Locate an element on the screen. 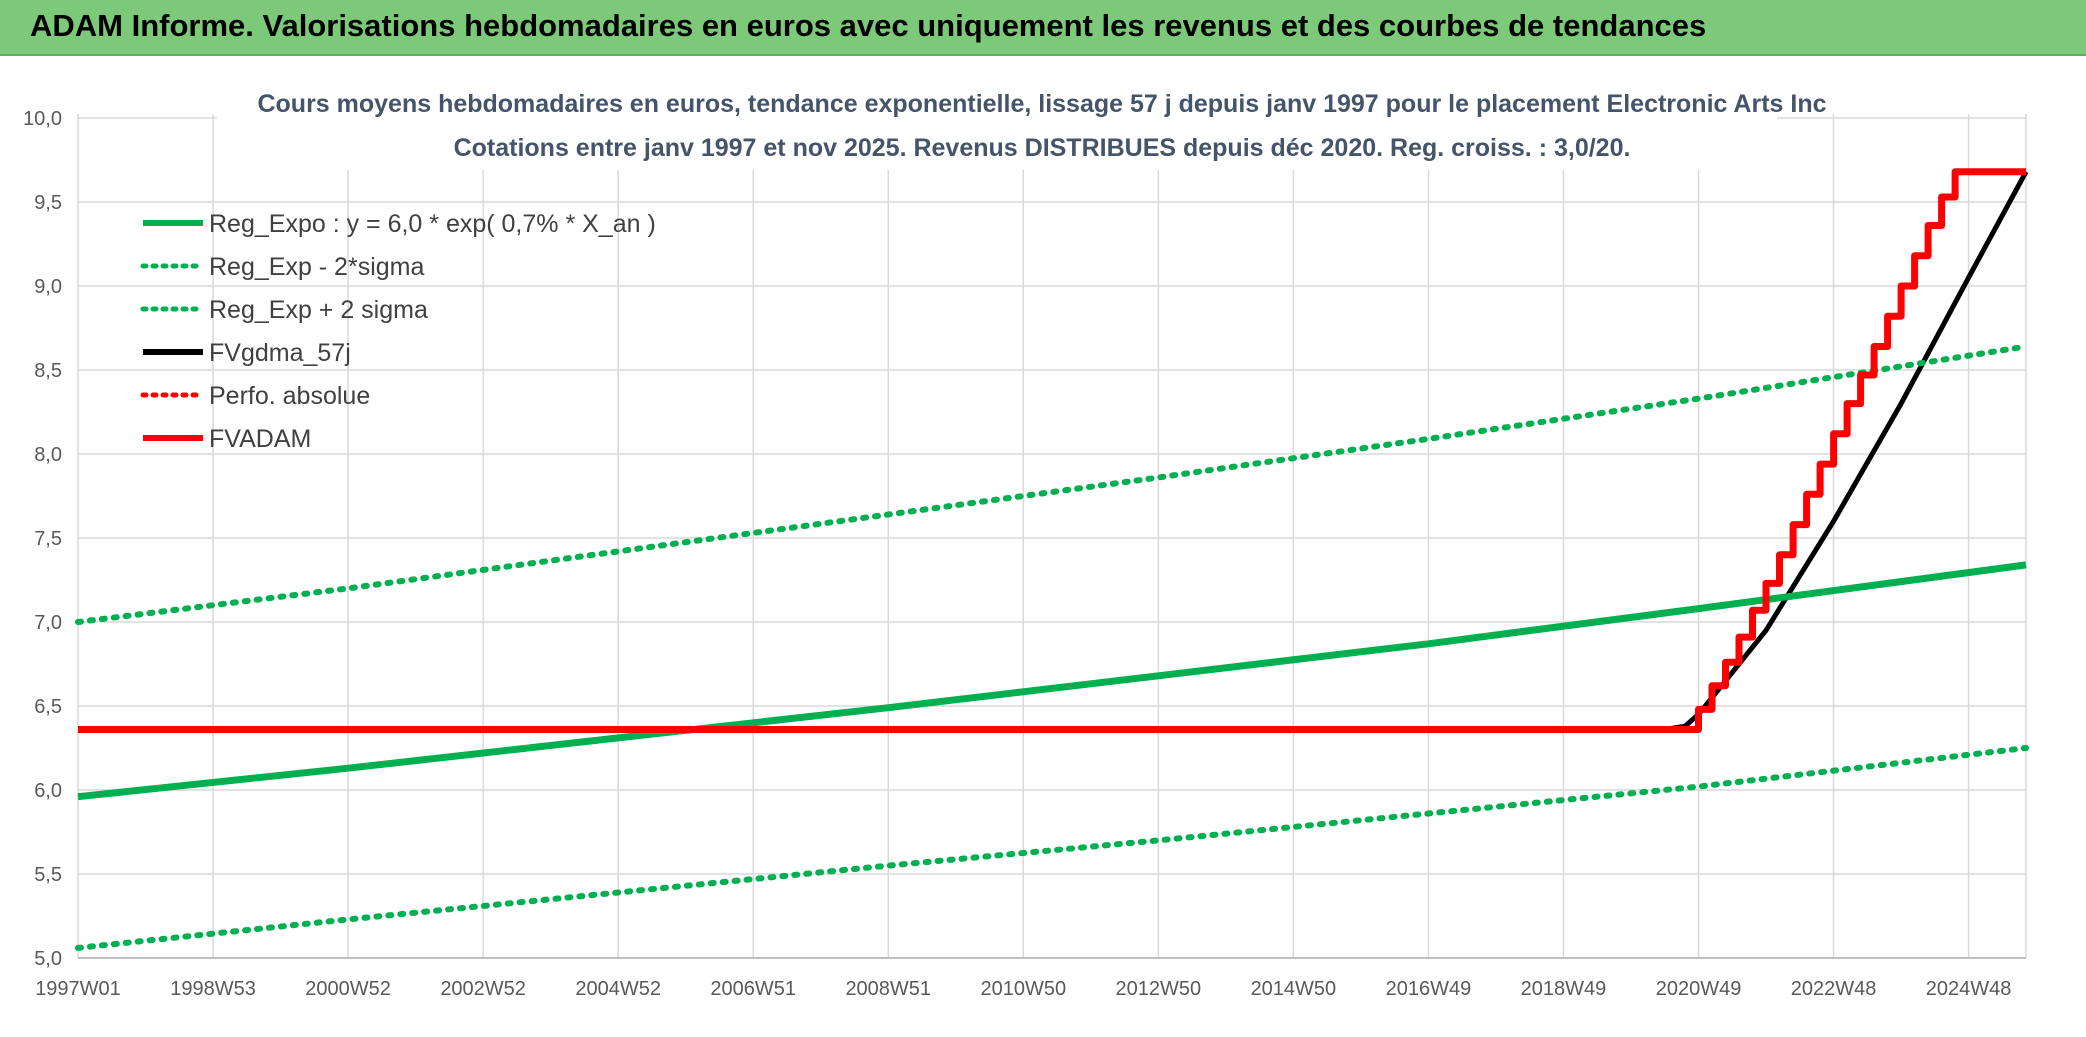  y-axis-ticks: 5,0 5,5 6,0 6,5 7,0 7,5 8,0 8,5 9,0 9,5 10,0 is located at coordinates (42, 539).